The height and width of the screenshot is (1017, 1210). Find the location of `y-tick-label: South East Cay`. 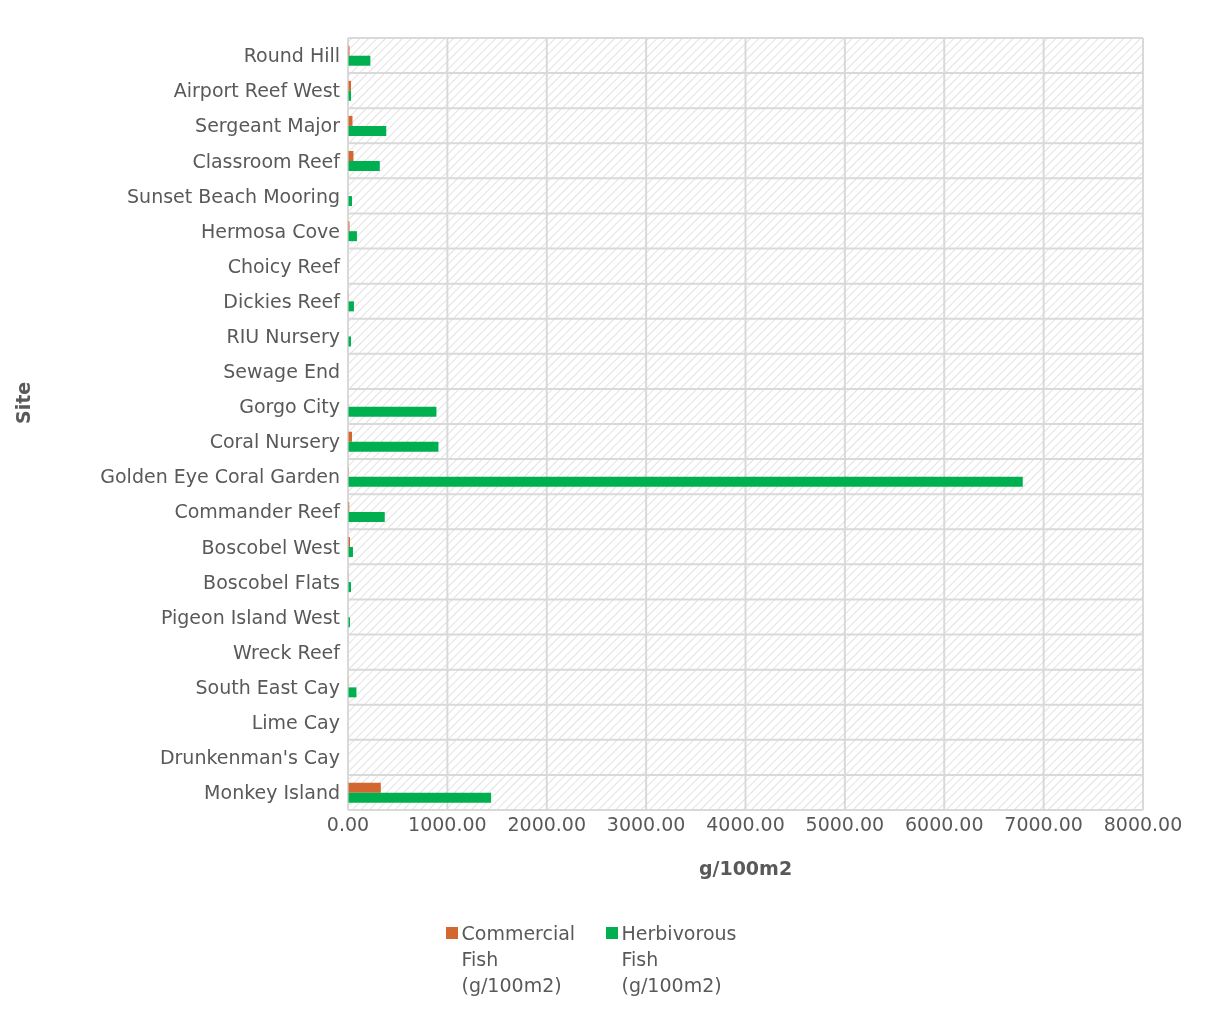

y-tick-label: South East Cay is located at coordinates (267, 686).